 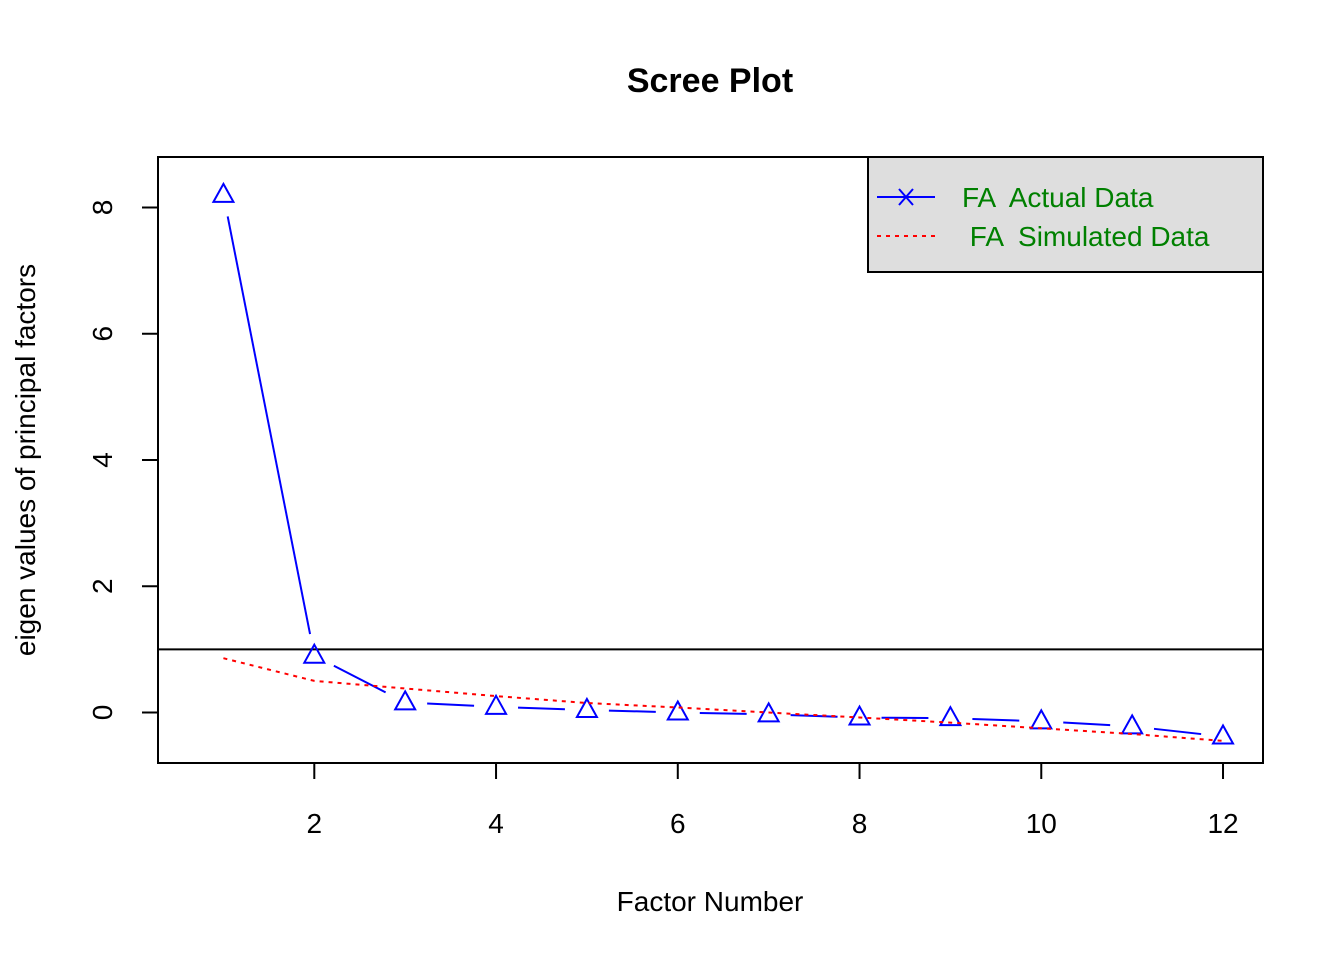 I want to click on legend-label-2: FA Simulated Data, so click(x=1086, y=236).